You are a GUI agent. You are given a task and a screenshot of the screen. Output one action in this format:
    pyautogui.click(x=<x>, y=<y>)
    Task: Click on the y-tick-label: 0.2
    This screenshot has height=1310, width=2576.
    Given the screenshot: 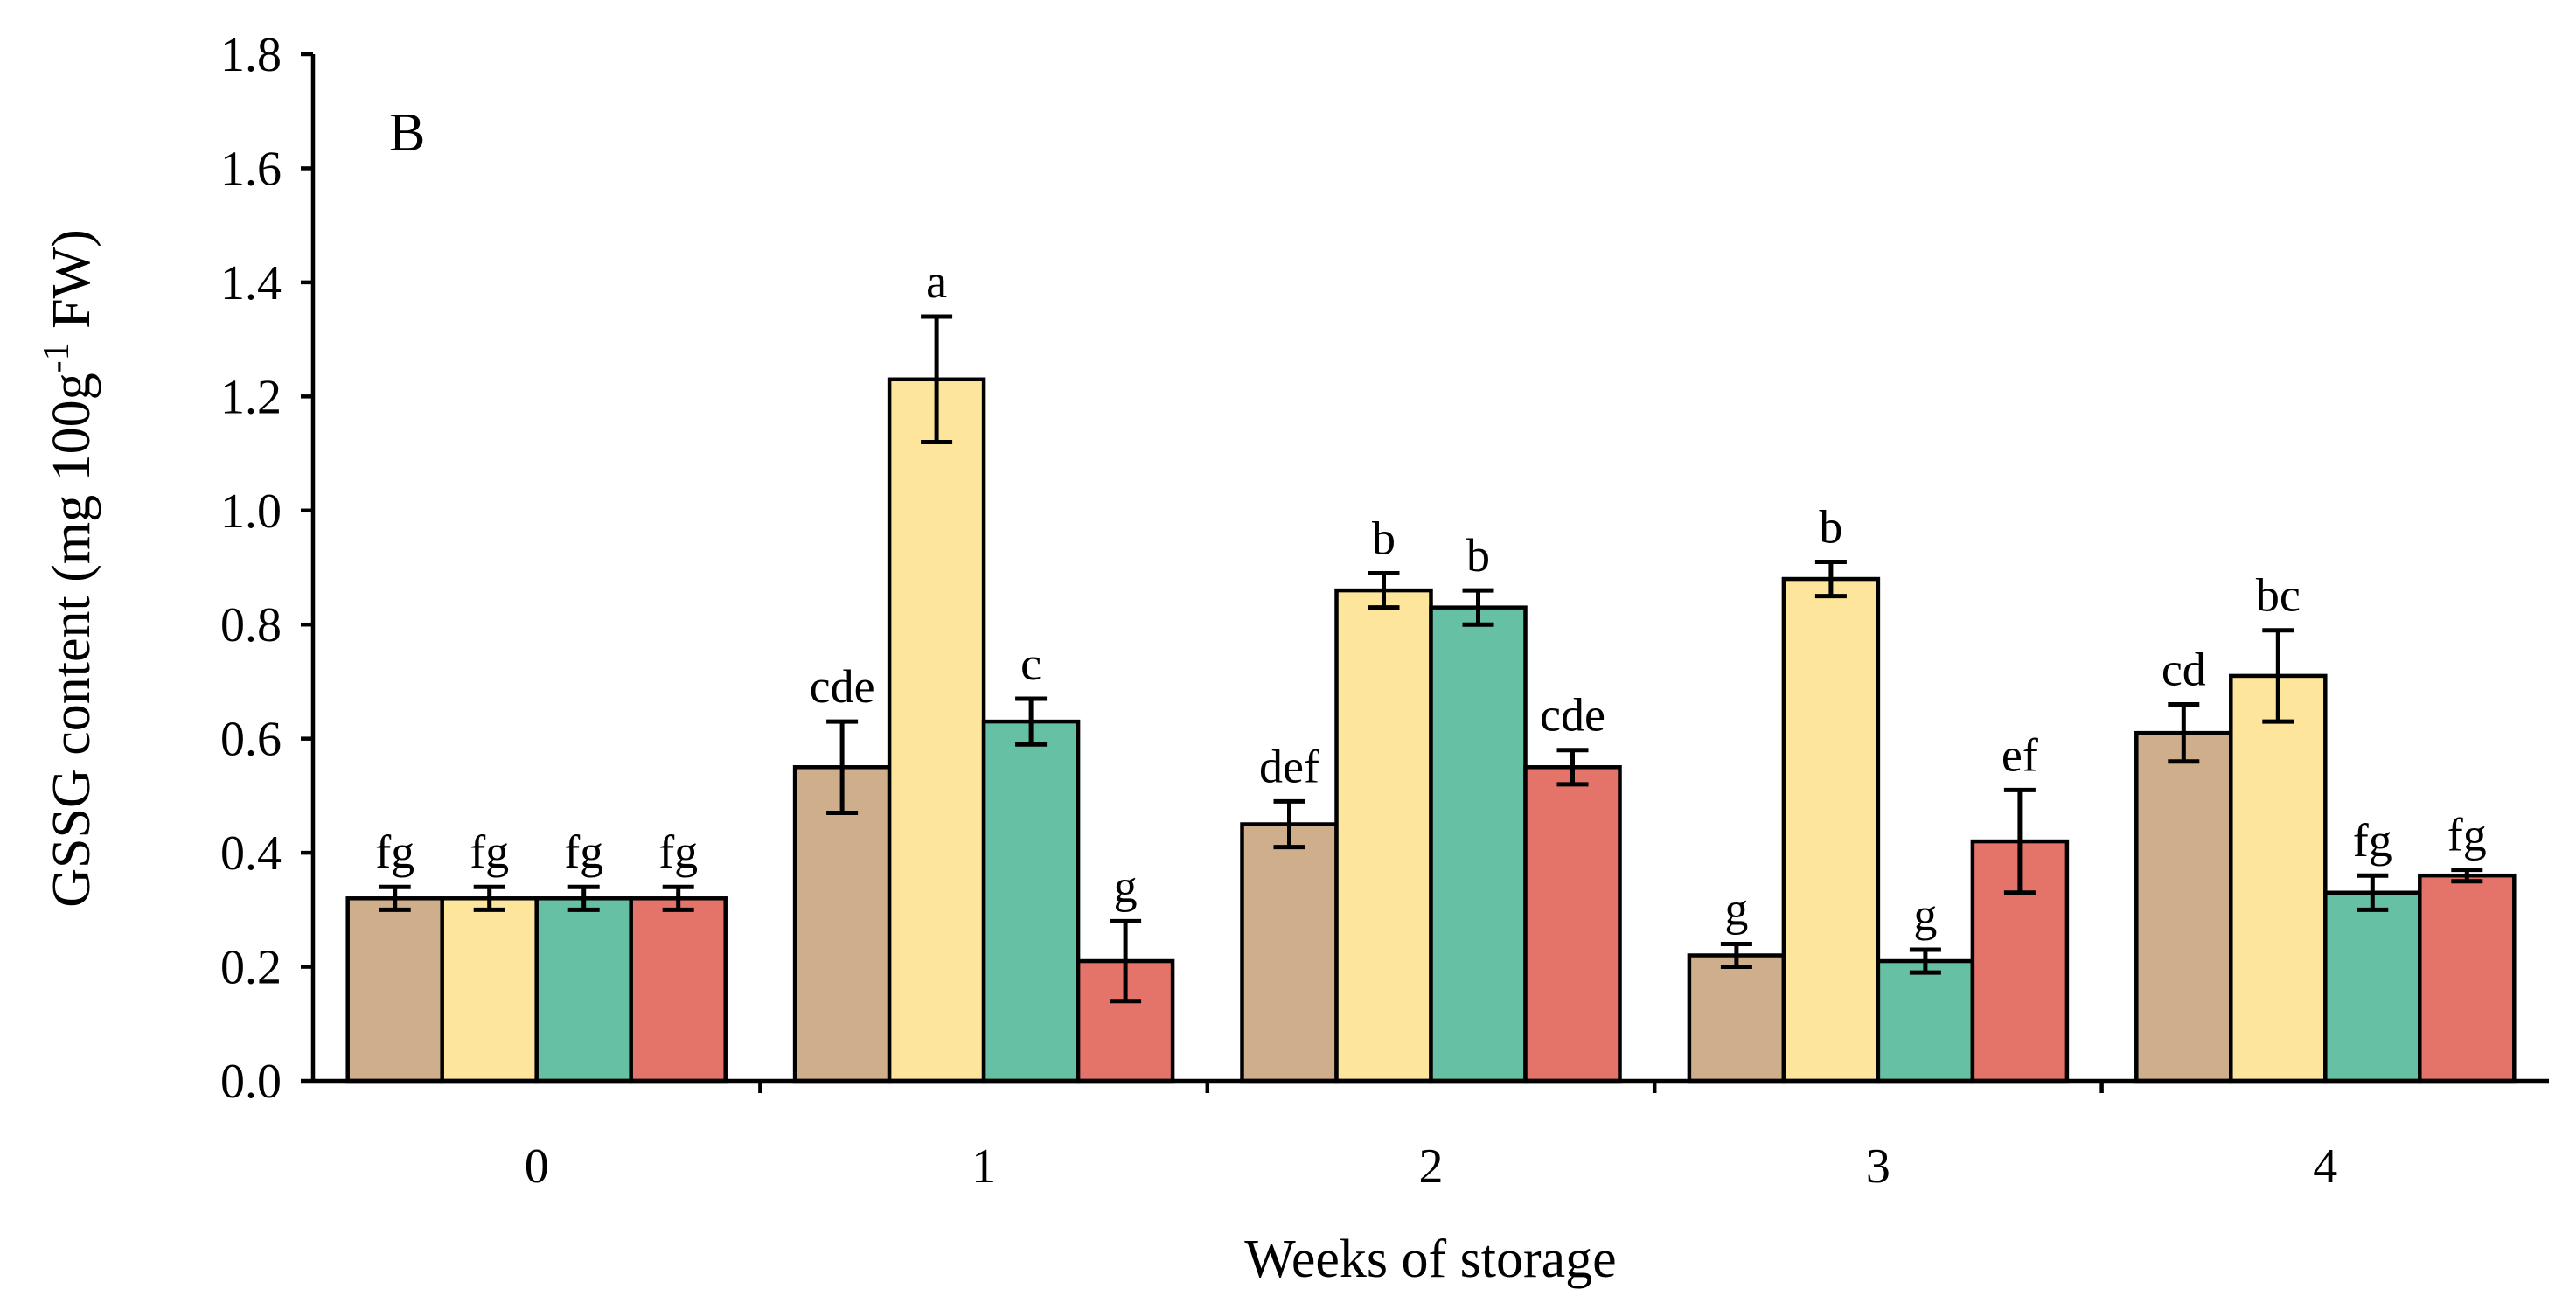 What is the action you would take?
    pyautogui.click(x=251, y=968)
    